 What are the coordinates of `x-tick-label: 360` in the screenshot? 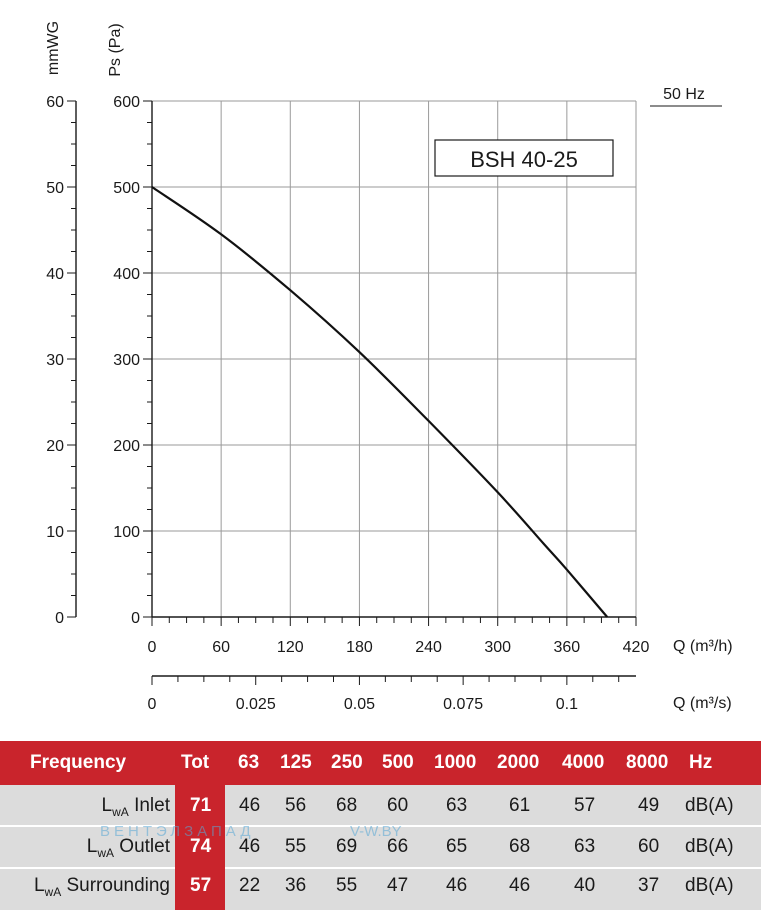 It's located at (567, 647).